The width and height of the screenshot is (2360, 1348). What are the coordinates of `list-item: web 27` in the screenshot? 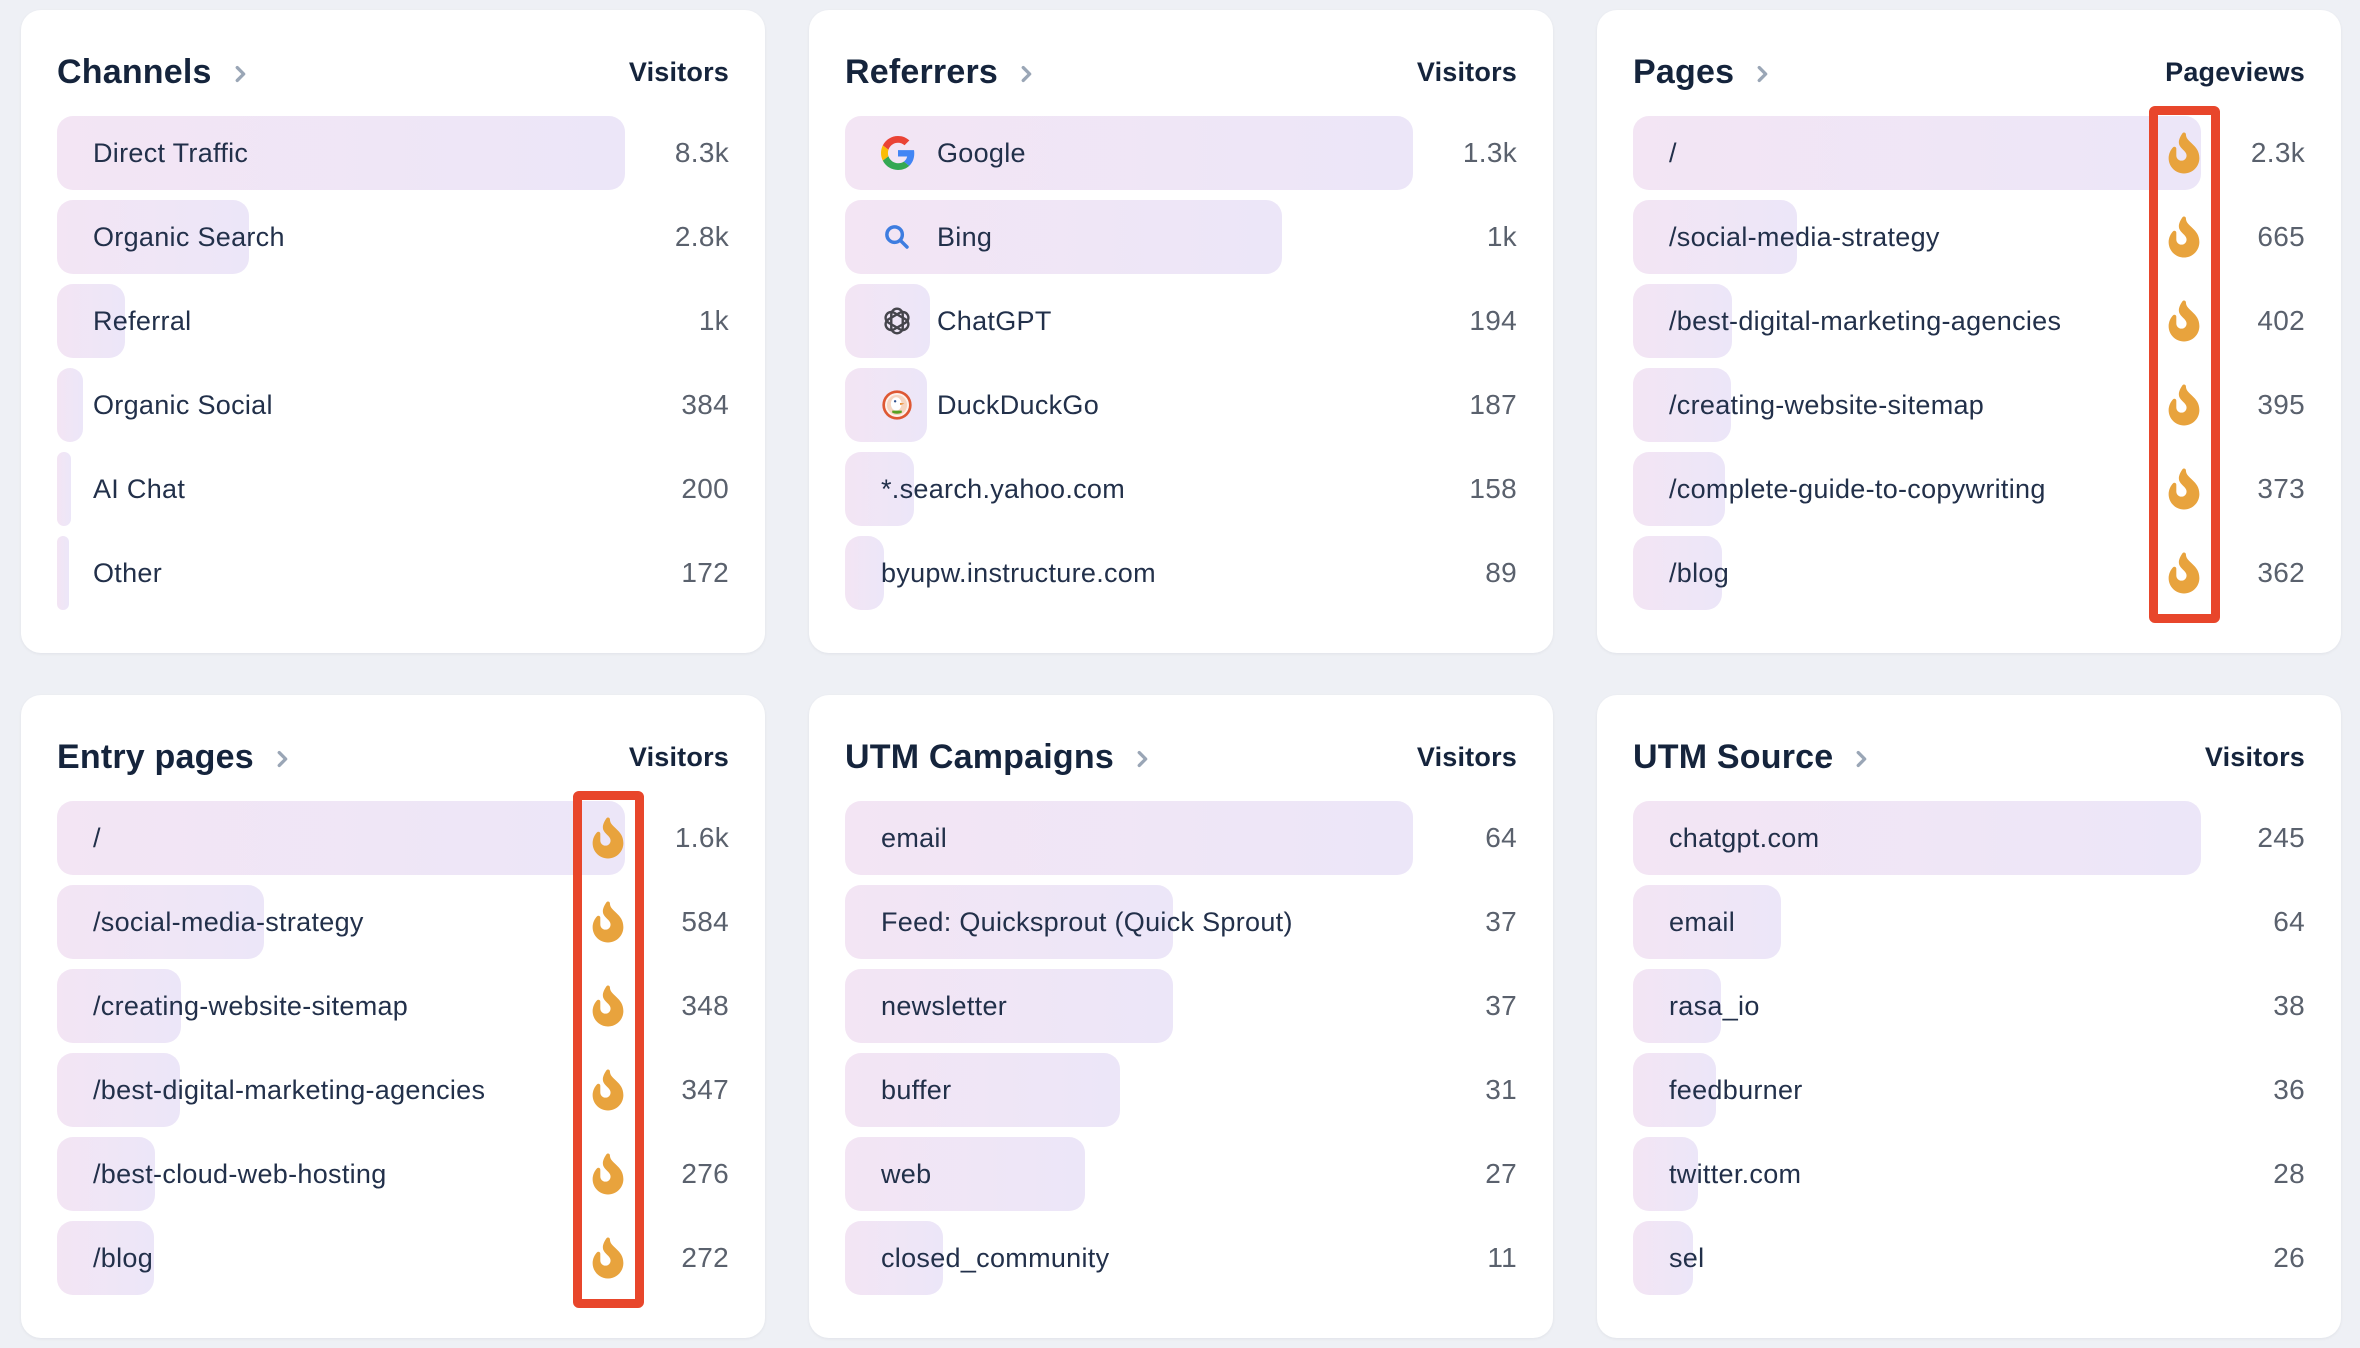 It's located at (1181, 1174).